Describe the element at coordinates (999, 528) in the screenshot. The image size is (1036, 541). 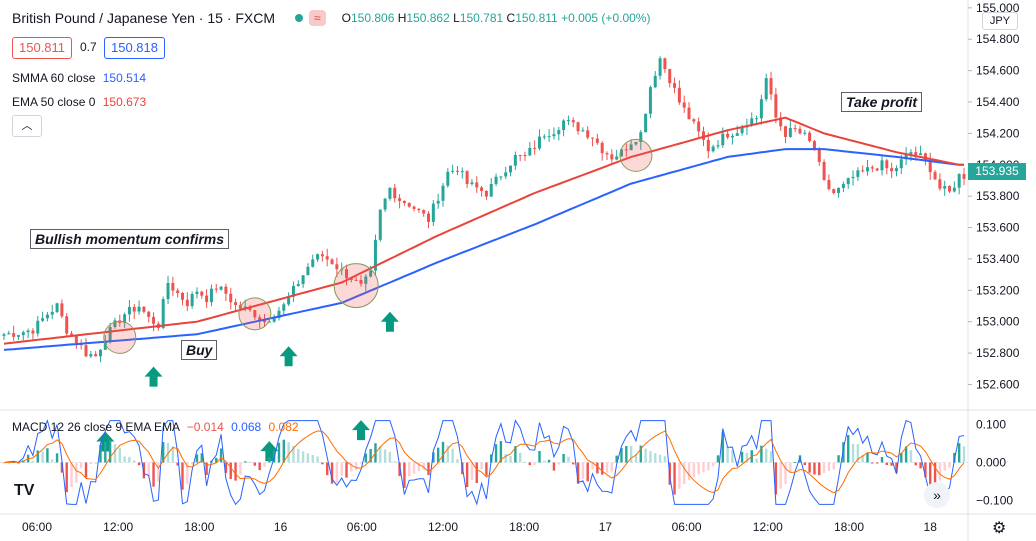
I see `gear-icon: ⚙` at that location.